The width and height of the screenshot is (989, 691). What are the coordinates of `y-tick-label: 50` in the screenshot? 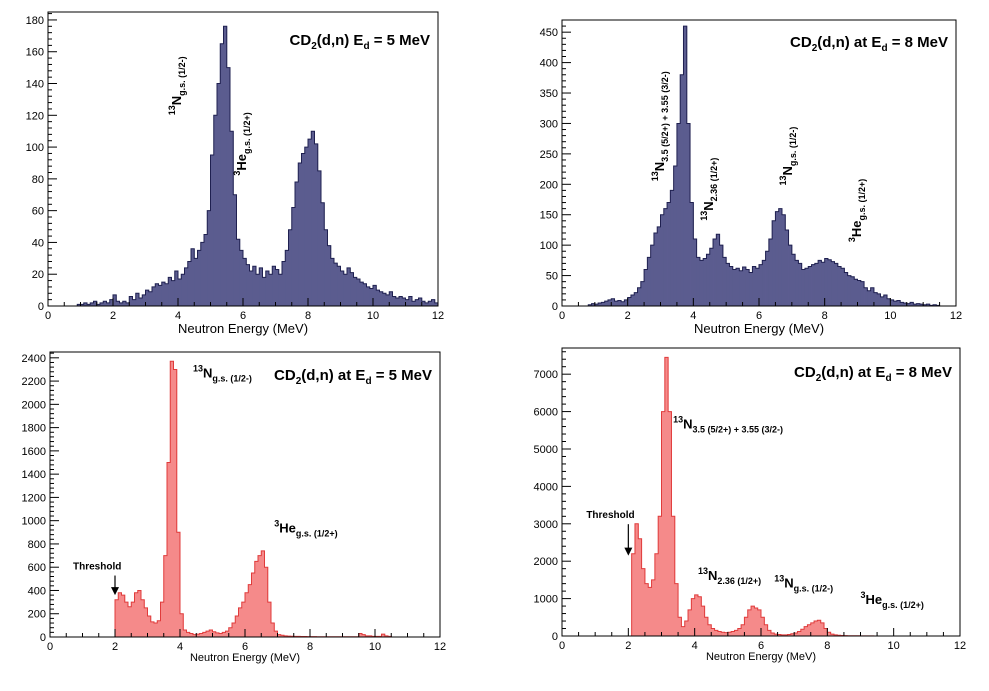 It's located at (552, 277).